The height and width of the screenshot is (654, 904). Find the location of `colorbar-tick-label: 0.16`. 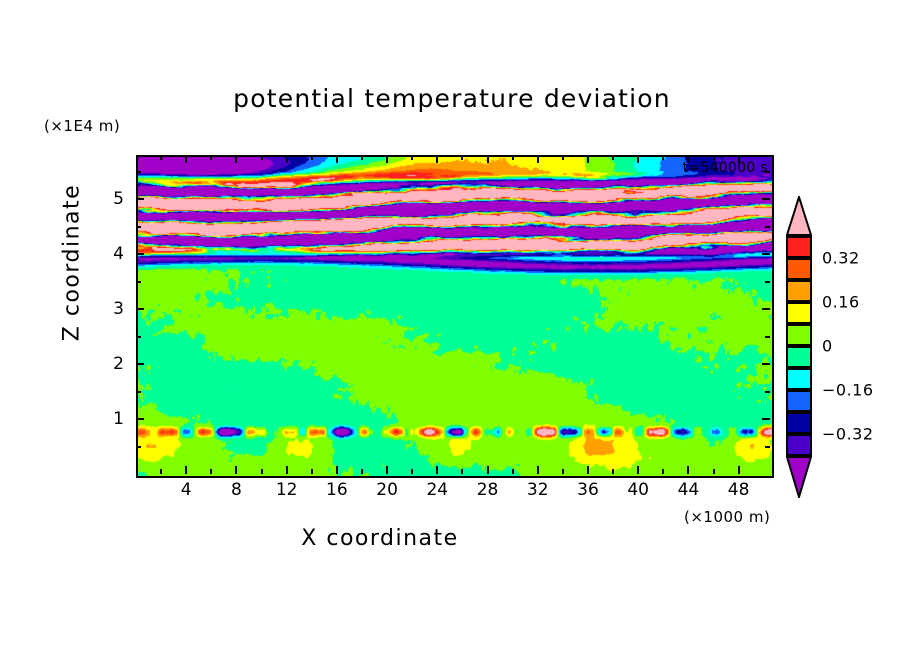

colorbar-tick-label: 0.16 is located at coordinates (841, 302).